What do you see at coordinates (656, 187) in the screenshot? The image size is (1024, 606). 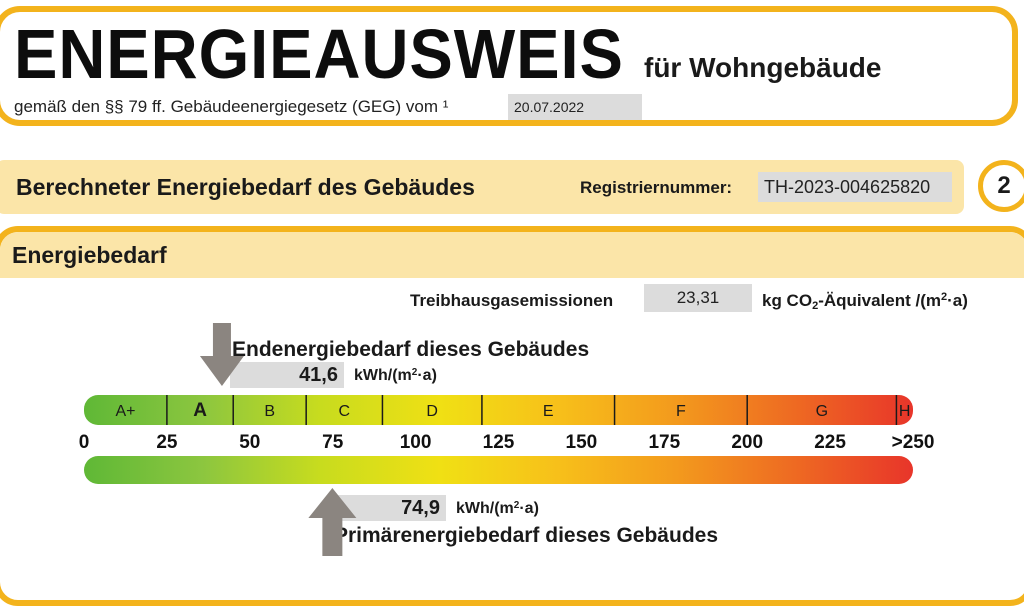 I see `registration-label: Registriernummer:` at bounding box center [656, 187].